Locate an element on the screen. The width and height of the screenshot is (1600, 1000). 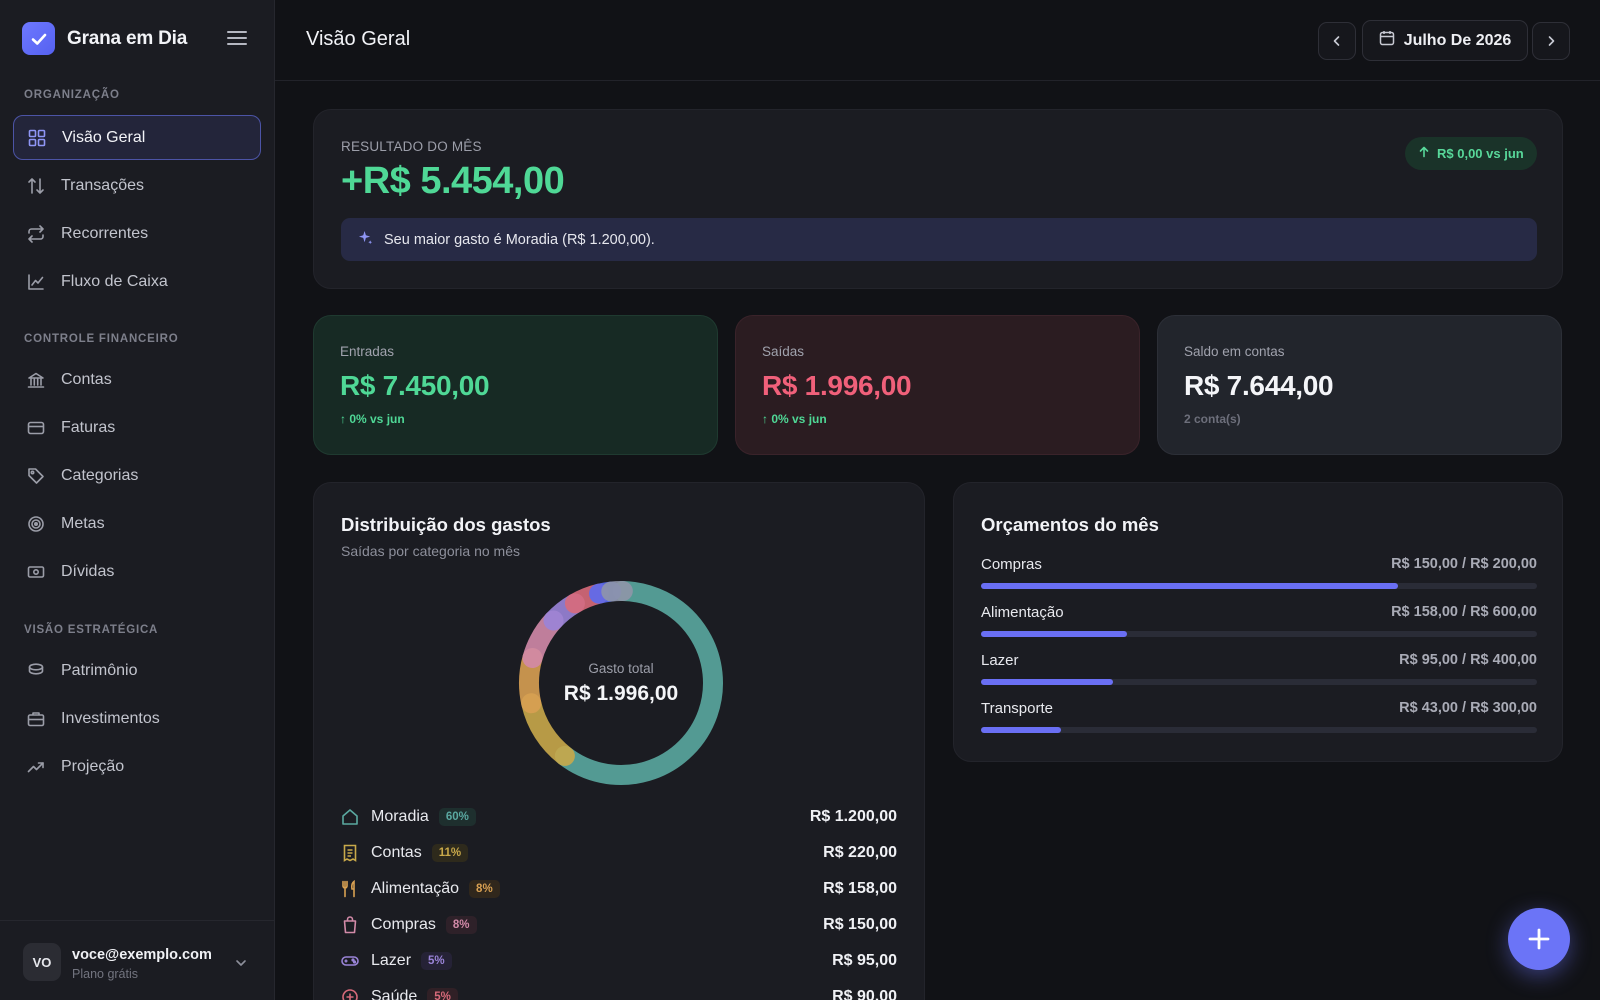
budget-name: Compras is located at coordinates (1011, 564).